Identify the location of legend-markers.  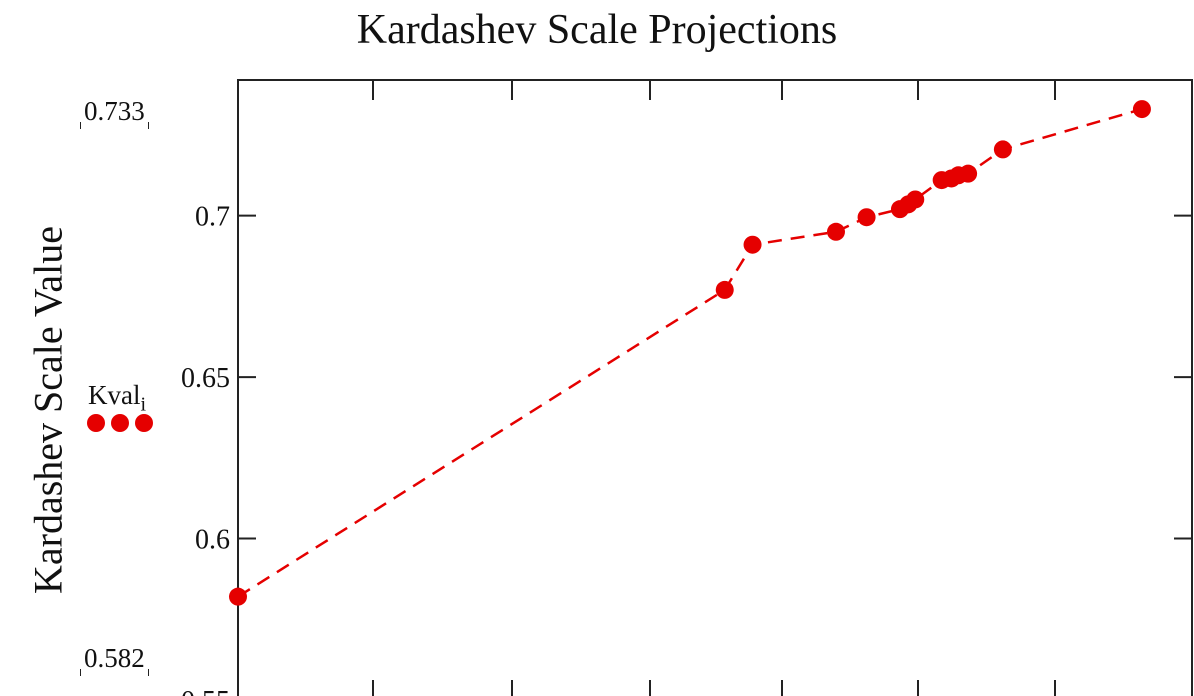
(120, 423).